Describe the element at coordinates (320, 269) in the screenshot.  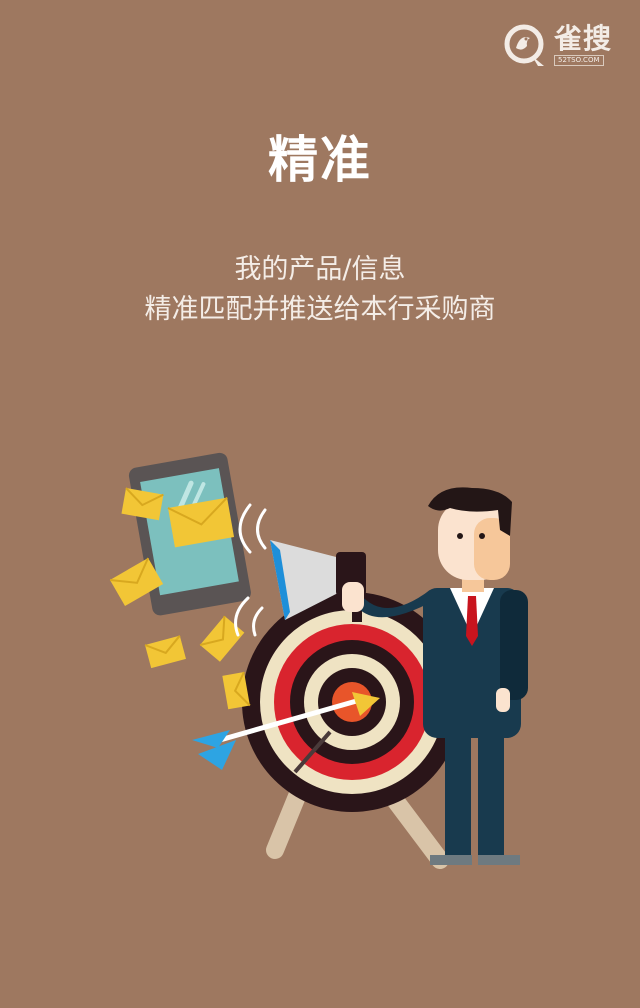
I see `subtitle-line-1: 我的产品/信息` at that location.